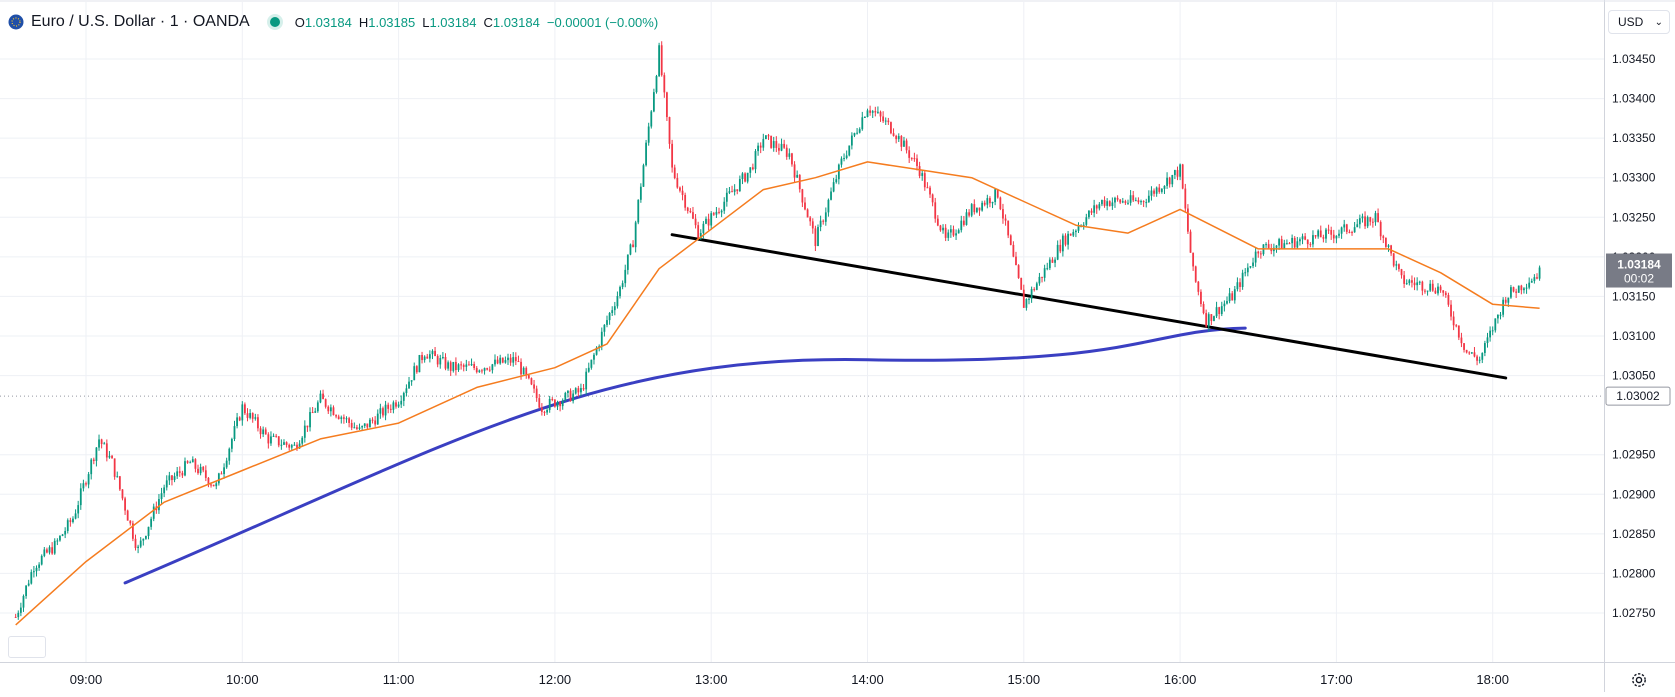  Describe the element at coordinates (140, 21) in the screenshot. I see `symbol-title: Euro / U.S. Dollar · 1 · OANDA` at that location.